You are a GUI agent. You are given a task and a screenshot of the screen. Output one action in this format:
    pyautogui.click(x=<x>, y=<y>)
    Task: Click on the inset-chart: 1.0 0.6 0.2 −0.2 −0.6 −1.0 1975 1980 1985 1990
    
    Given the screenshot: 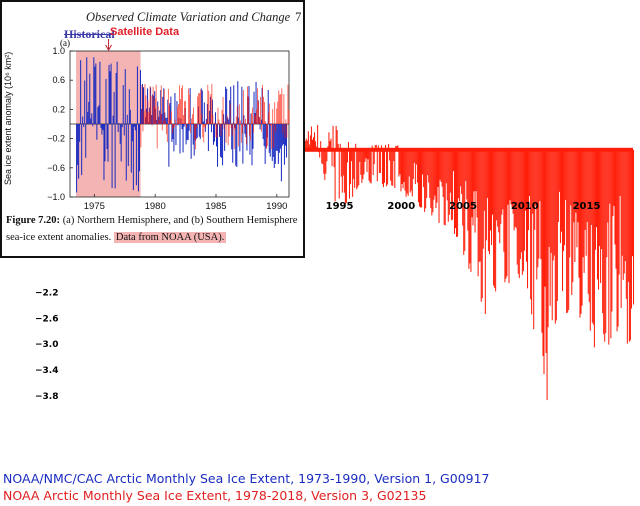 What is the action you would take?
    pyautogui.click(x=168, y=125)
    